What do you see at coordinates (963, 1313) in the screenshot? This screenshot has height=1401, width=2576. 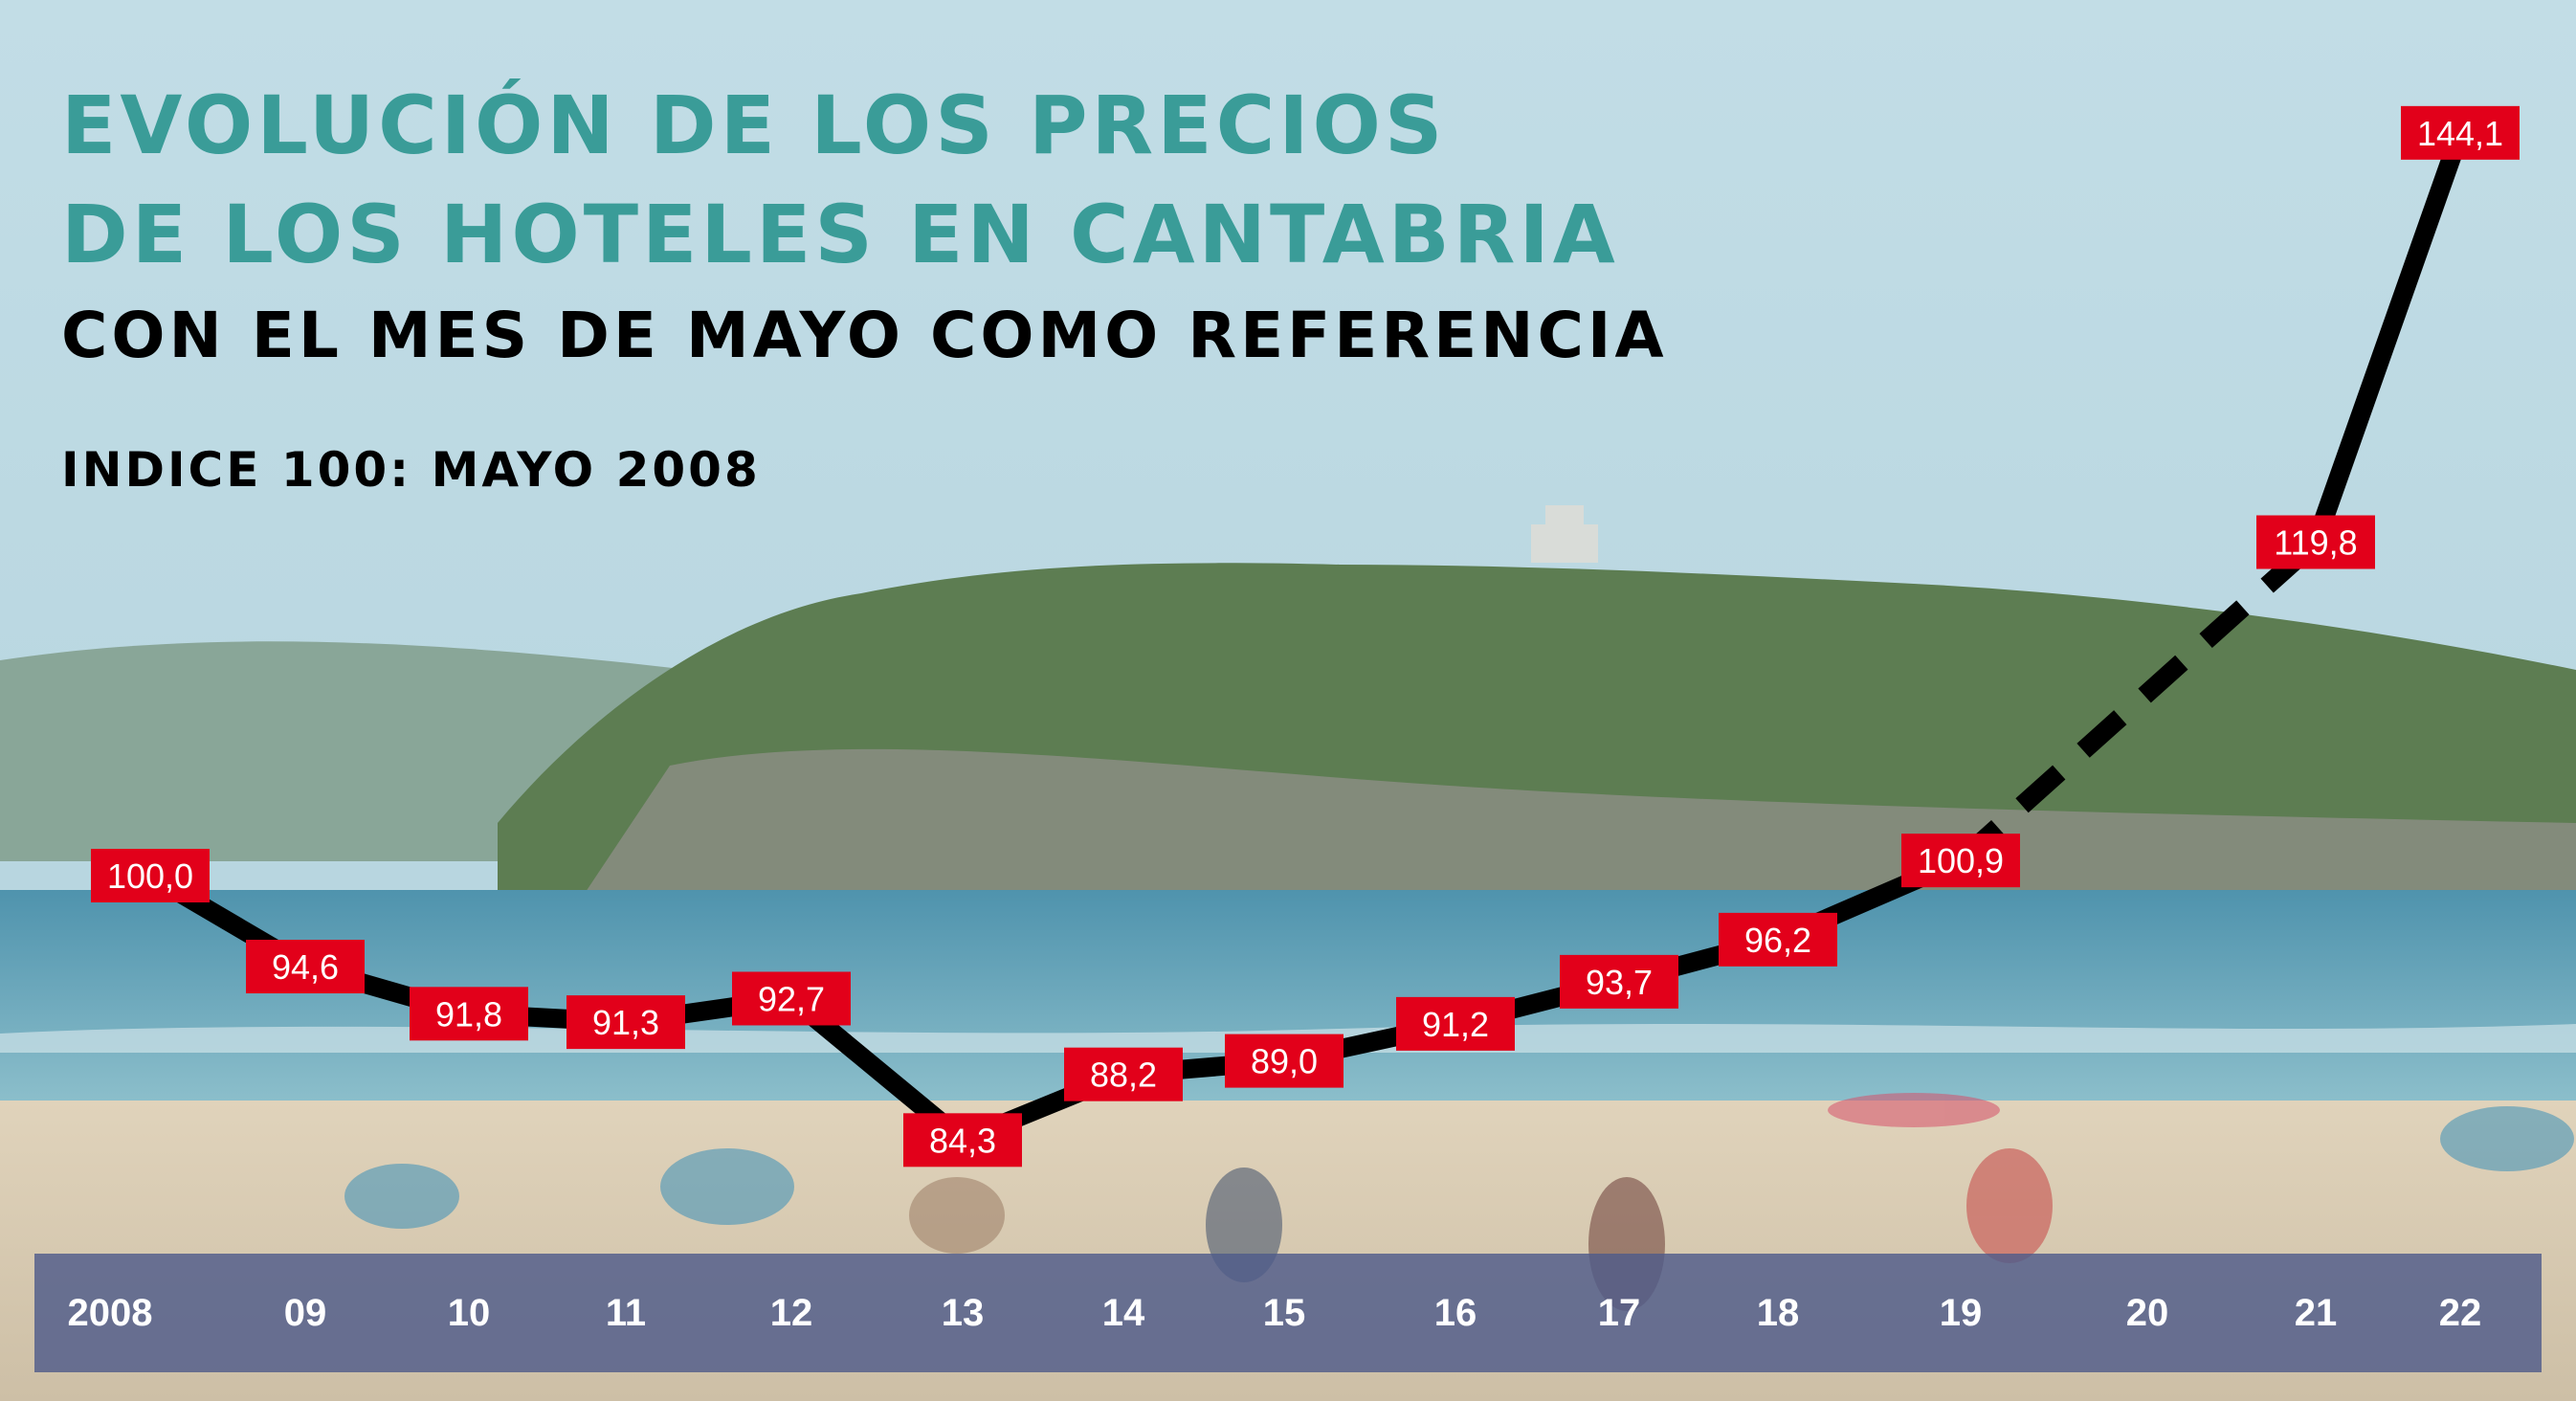 I see `x-axis-tick-label: 13` at bounding box center [963, 1313].